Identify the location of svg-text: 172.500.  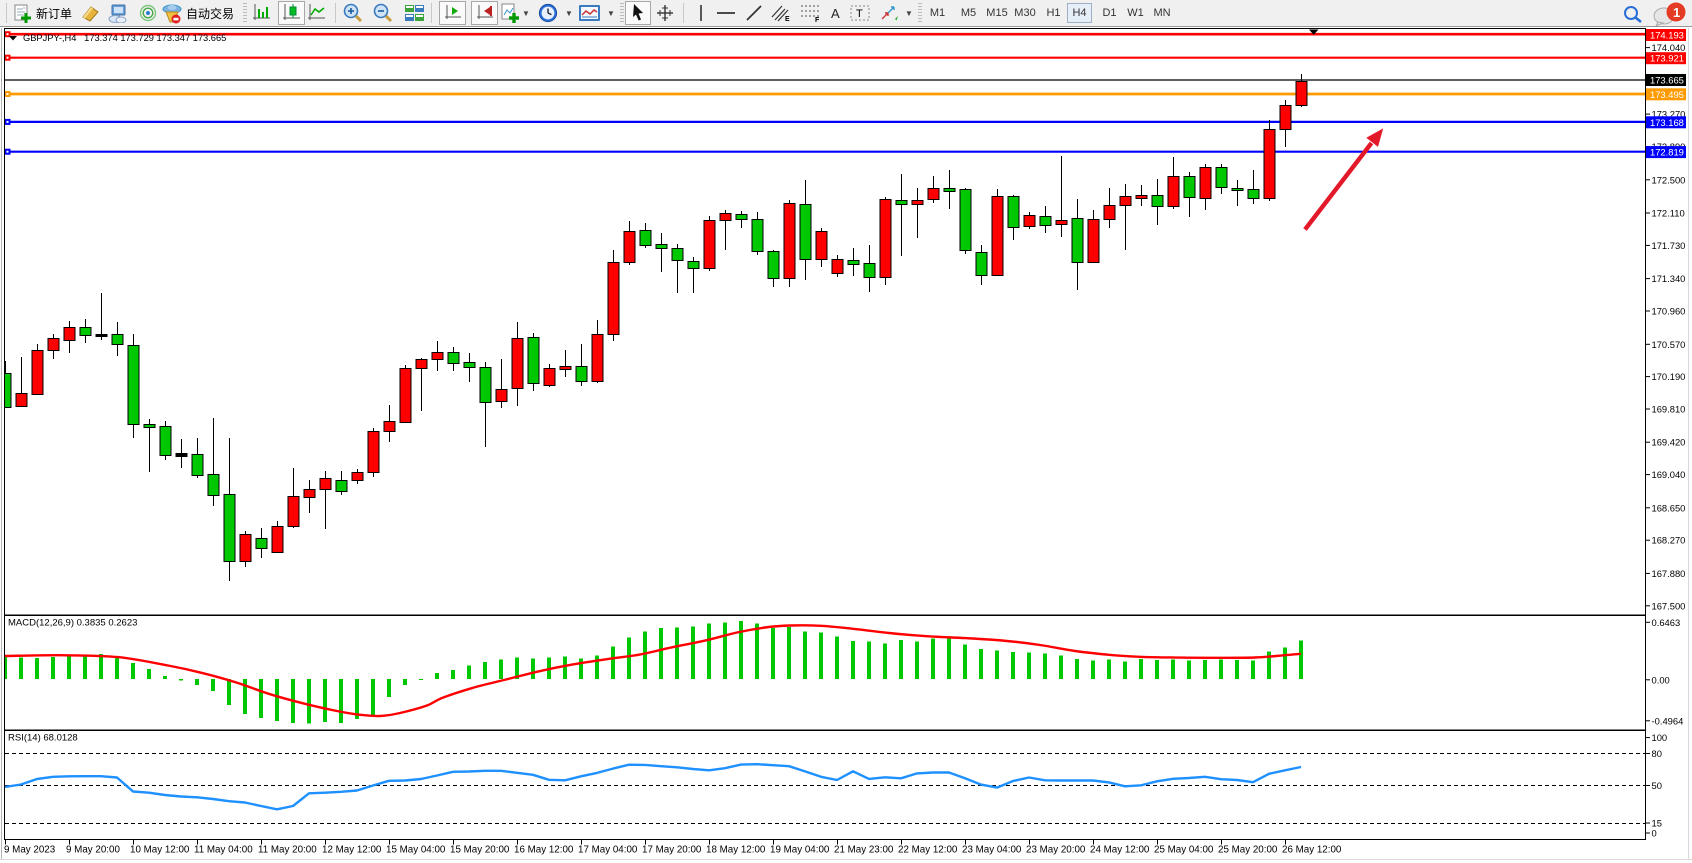
(1669, 179).